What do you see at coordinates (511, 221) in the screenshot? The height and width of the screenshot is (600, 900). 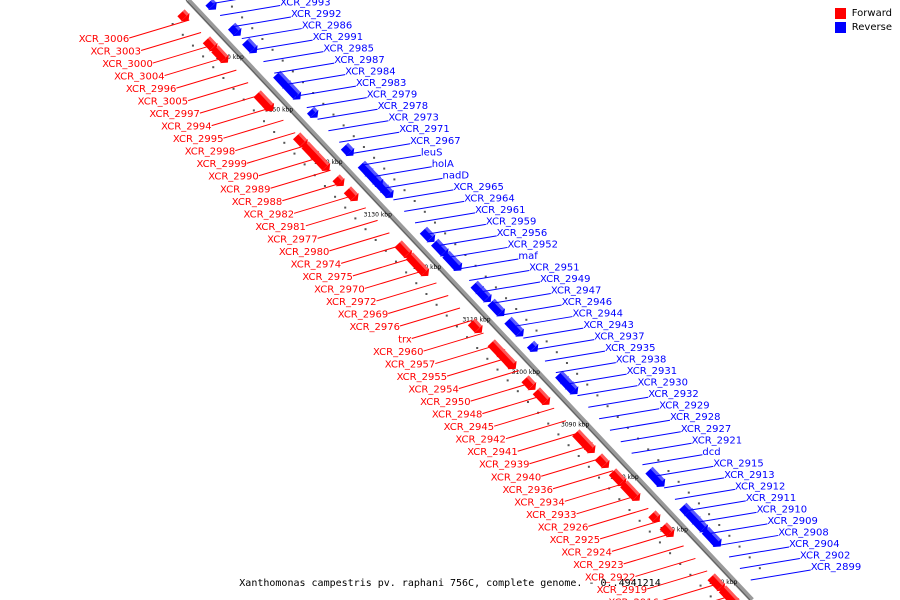 I see `reverse-gene-label: XCR_2959` at bounding box center [511, 221].